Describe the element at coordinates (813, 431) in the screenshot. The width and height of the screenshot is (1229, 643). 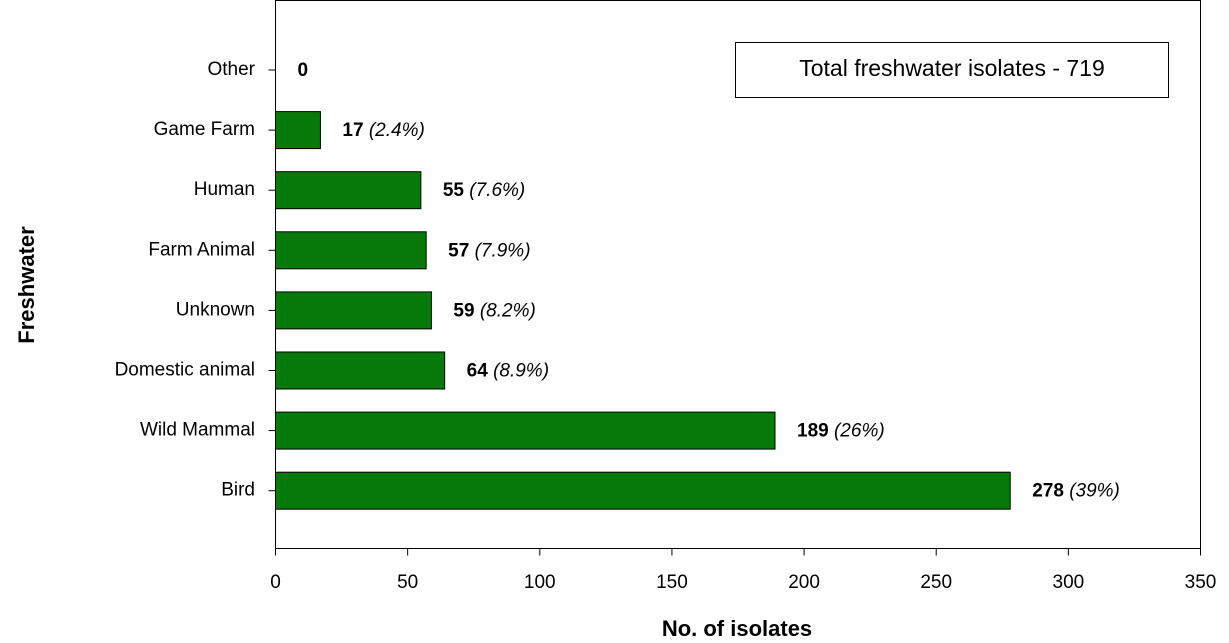
I see `value-number: 189` at that location.